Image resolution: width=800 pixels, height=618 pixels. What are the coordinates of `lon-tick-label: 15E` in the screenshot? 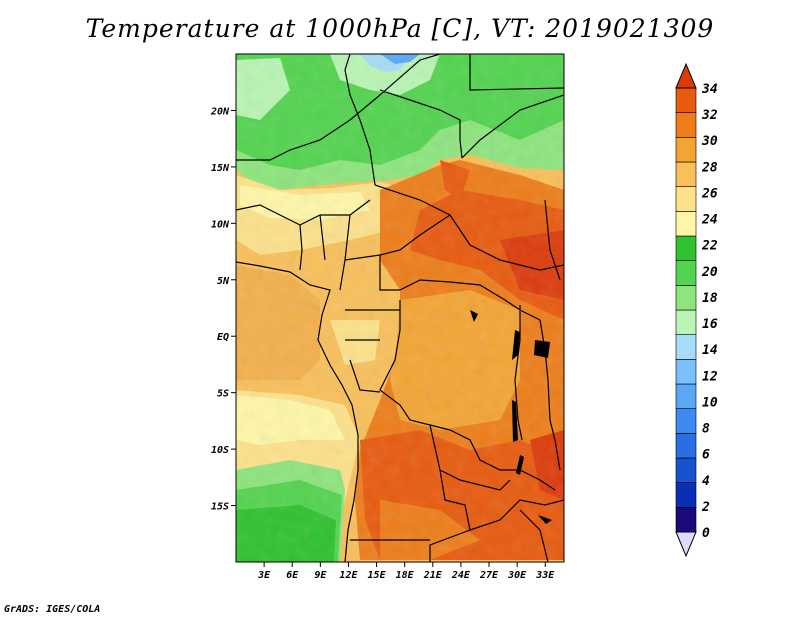 It's located at (377, 575).